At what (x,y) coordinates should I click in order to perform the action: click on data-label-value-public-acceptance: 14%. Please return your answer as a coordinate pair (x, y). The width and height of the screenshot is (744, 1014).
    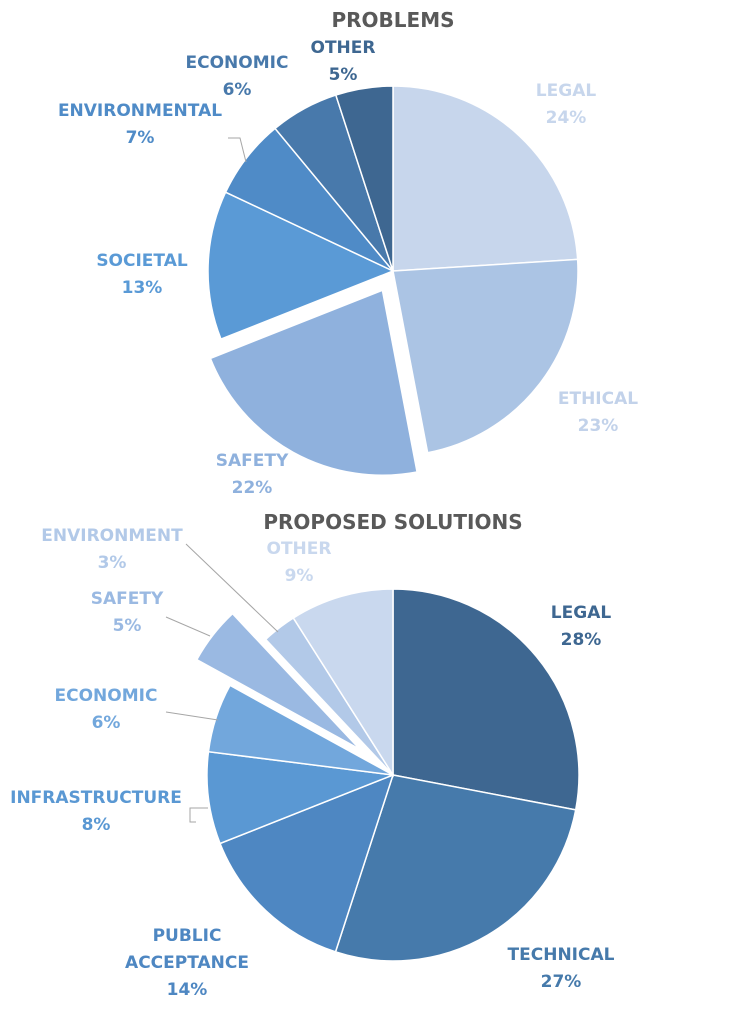
    Looking at the image, I should click on (187, 990).